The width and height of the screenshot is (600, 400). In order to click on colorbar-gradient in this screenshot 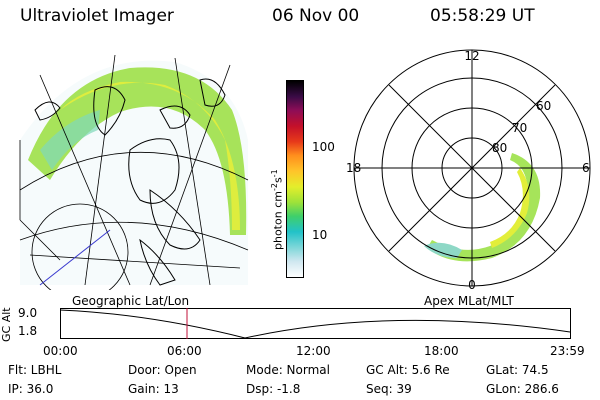, I will do `click(295, 179)`.